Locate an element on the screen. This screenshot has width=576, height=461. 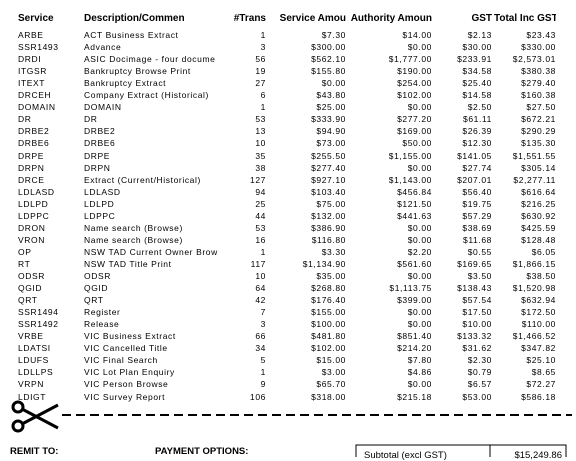
service-cell: ARBE is located at coordinates (31, 35).